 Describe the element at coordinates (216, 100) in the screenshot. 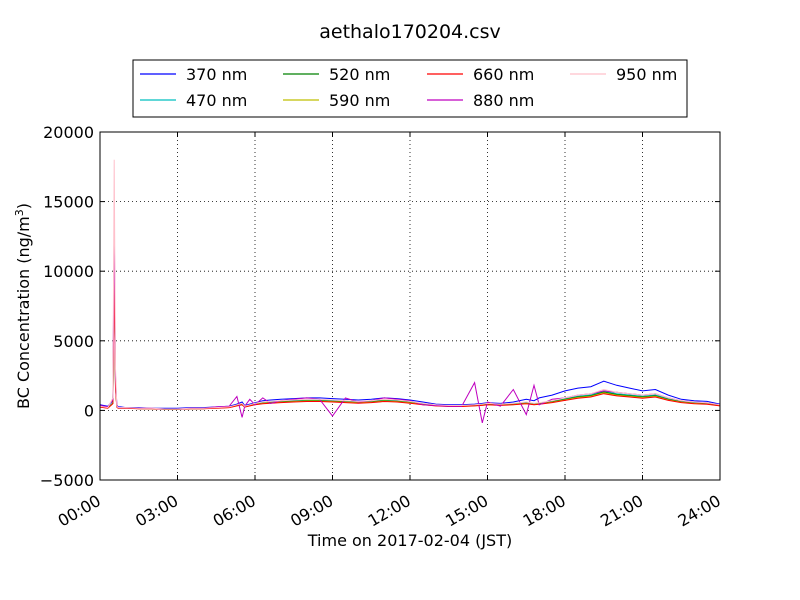

I see `legend-label: 470 nm` at that location.